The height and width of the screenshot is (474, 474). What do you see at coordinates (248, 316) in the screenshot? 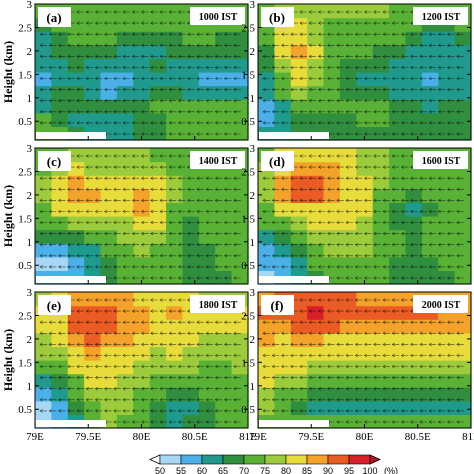
I see `y-tick-label: 2.5` at bounding box center [248, 316].